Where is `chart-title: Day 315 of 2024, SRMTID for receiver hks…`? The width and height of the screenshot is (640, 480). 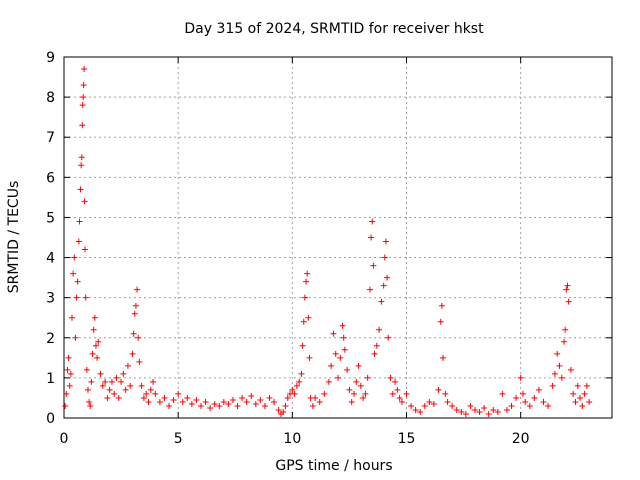 chart-title: Day 315 of 2024, SRMTID for receiver hks… is located at coordinates (334, 29).